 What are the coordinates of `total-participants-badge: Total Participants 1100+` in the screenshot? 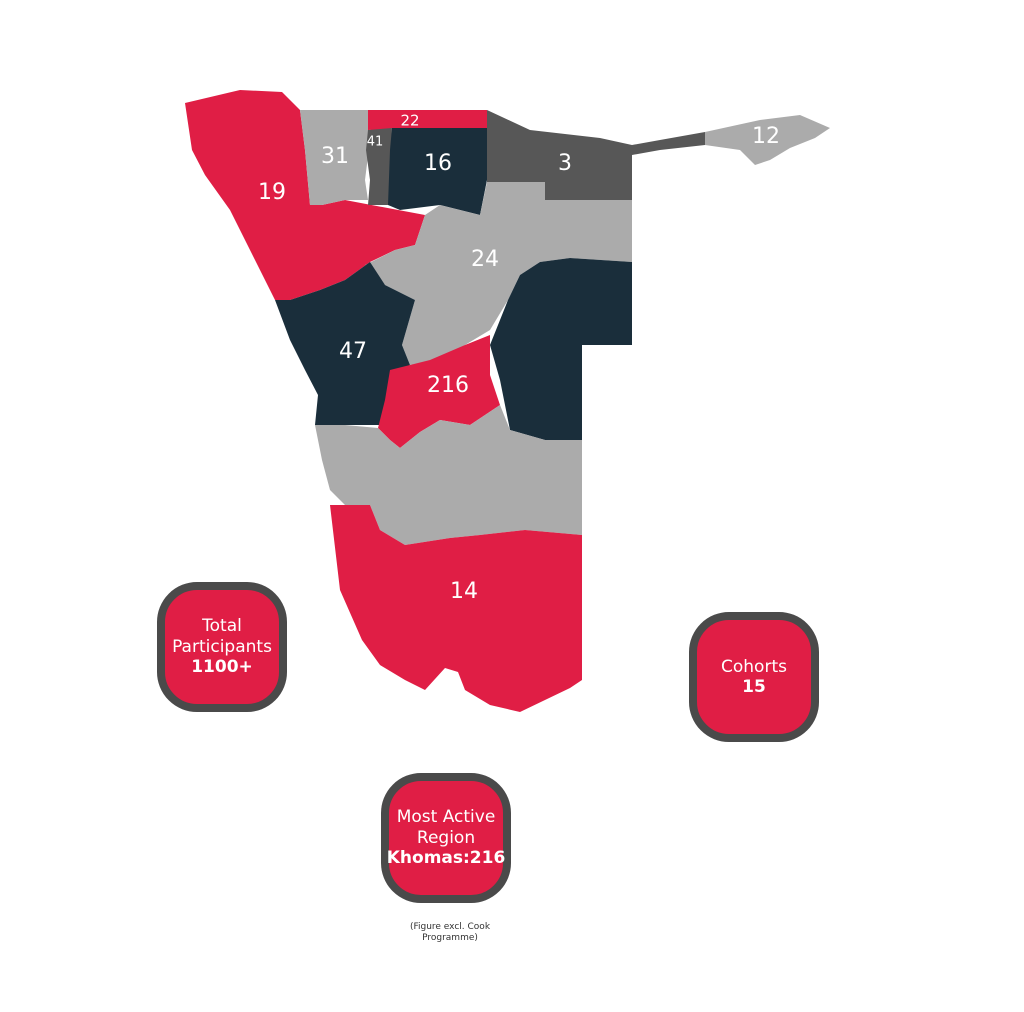 It's located at (222, 647).